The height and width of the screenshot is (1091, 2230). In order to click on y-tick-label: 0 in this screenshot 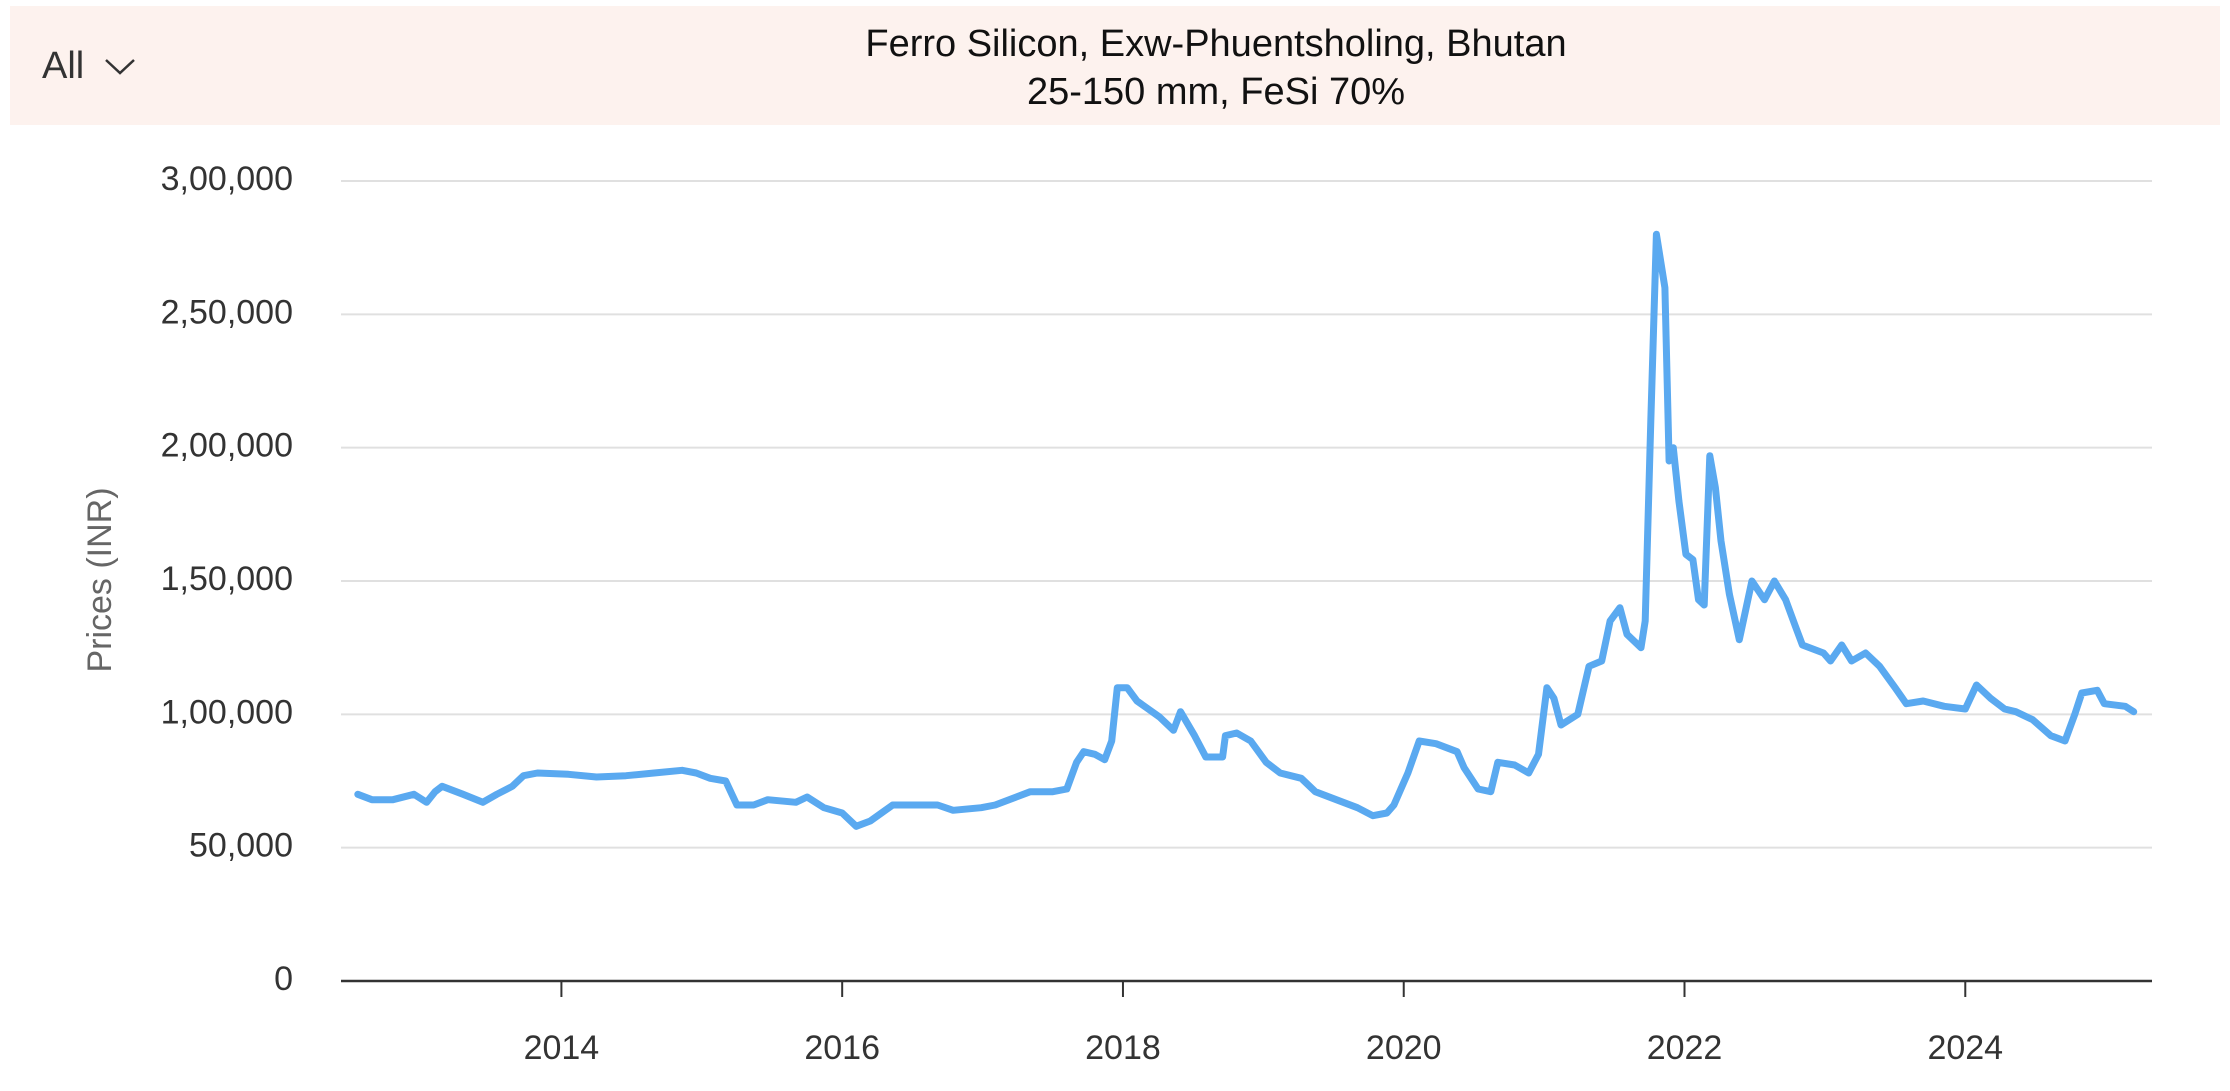, I will do `click(283, 979)`.